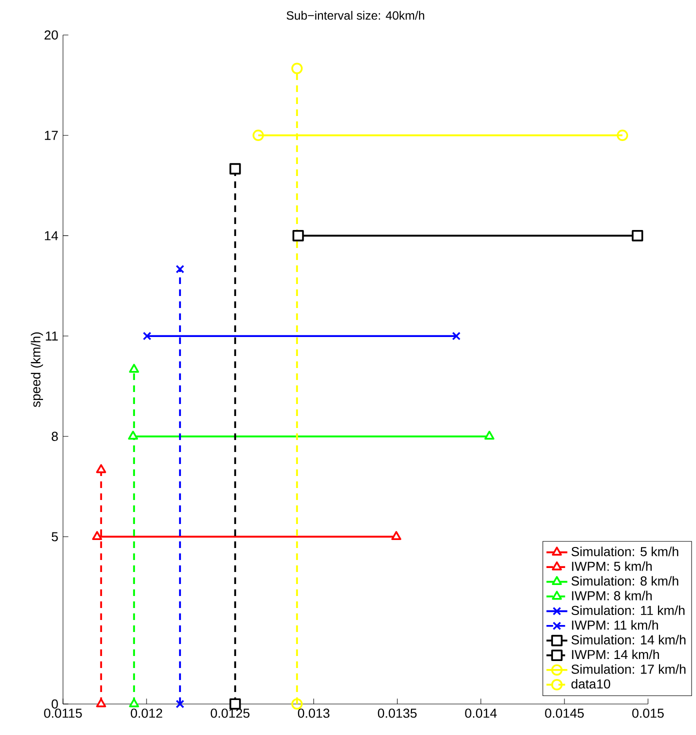  I want to click on x-tick-label: 0.0115, so click(63, 713).